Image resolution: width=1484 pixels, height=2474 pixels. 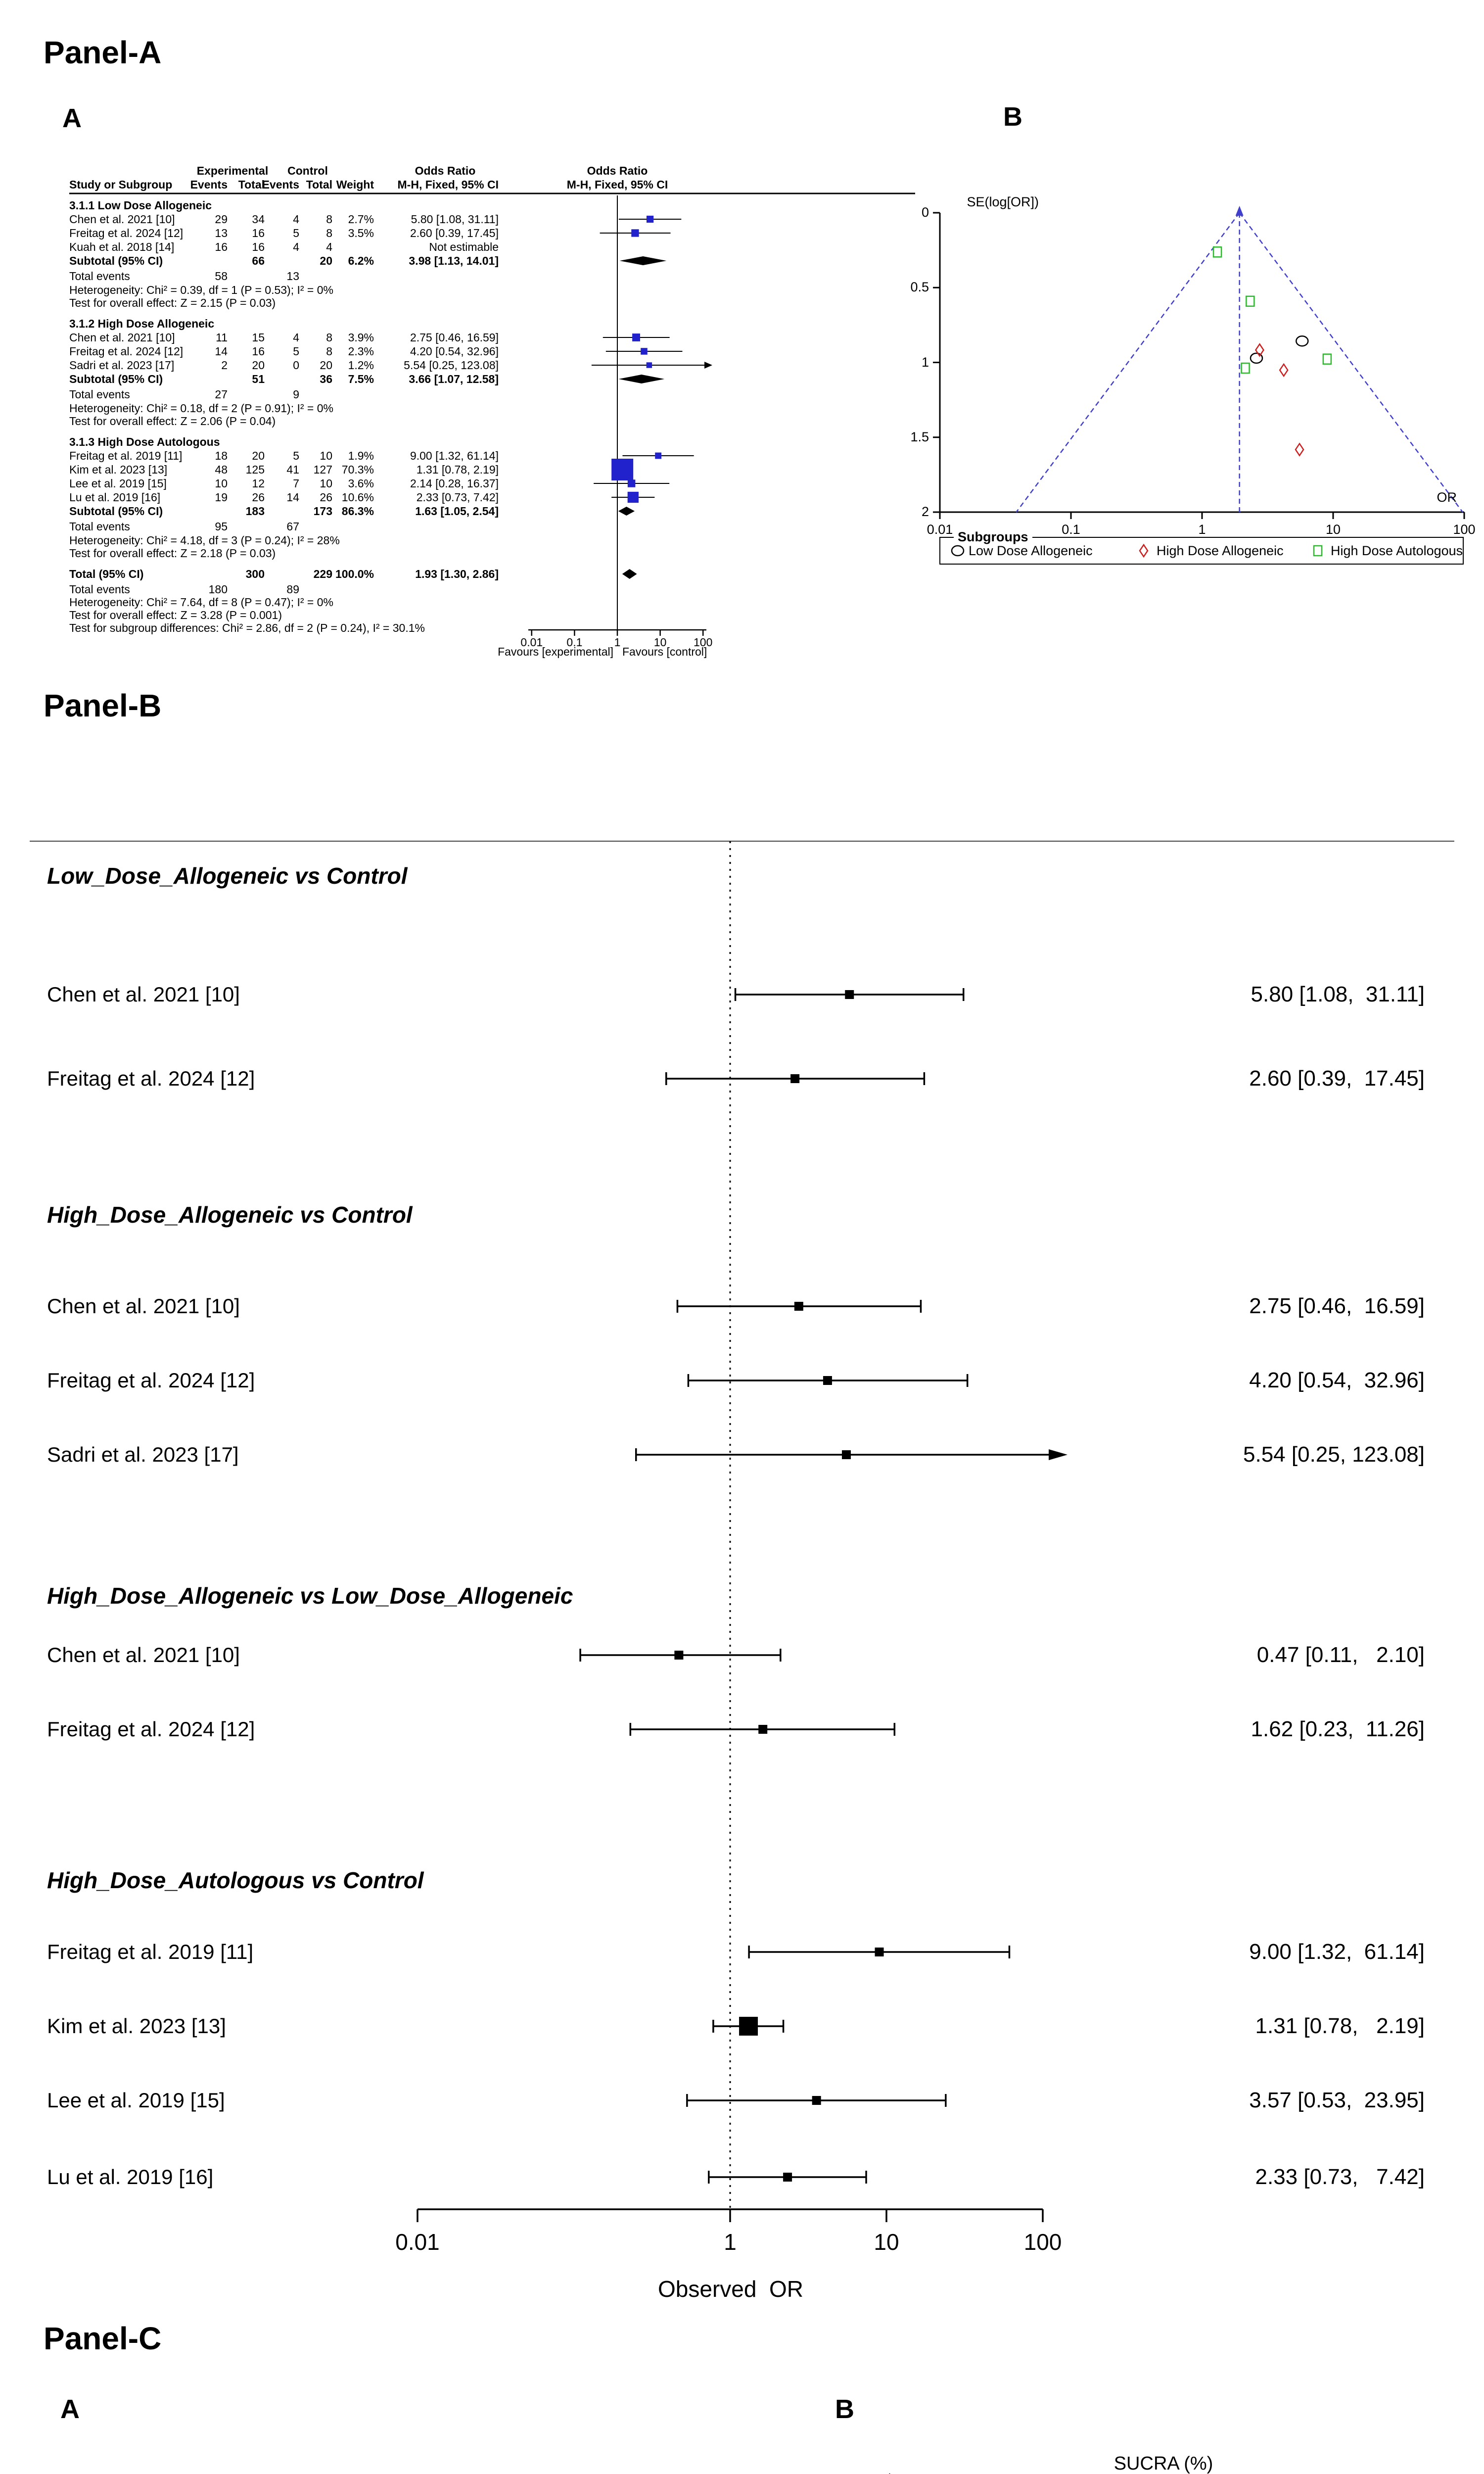 I want to click on comparison-or-value: 5.54 [0.25, 123.08], so click(x=1334, y=1455).